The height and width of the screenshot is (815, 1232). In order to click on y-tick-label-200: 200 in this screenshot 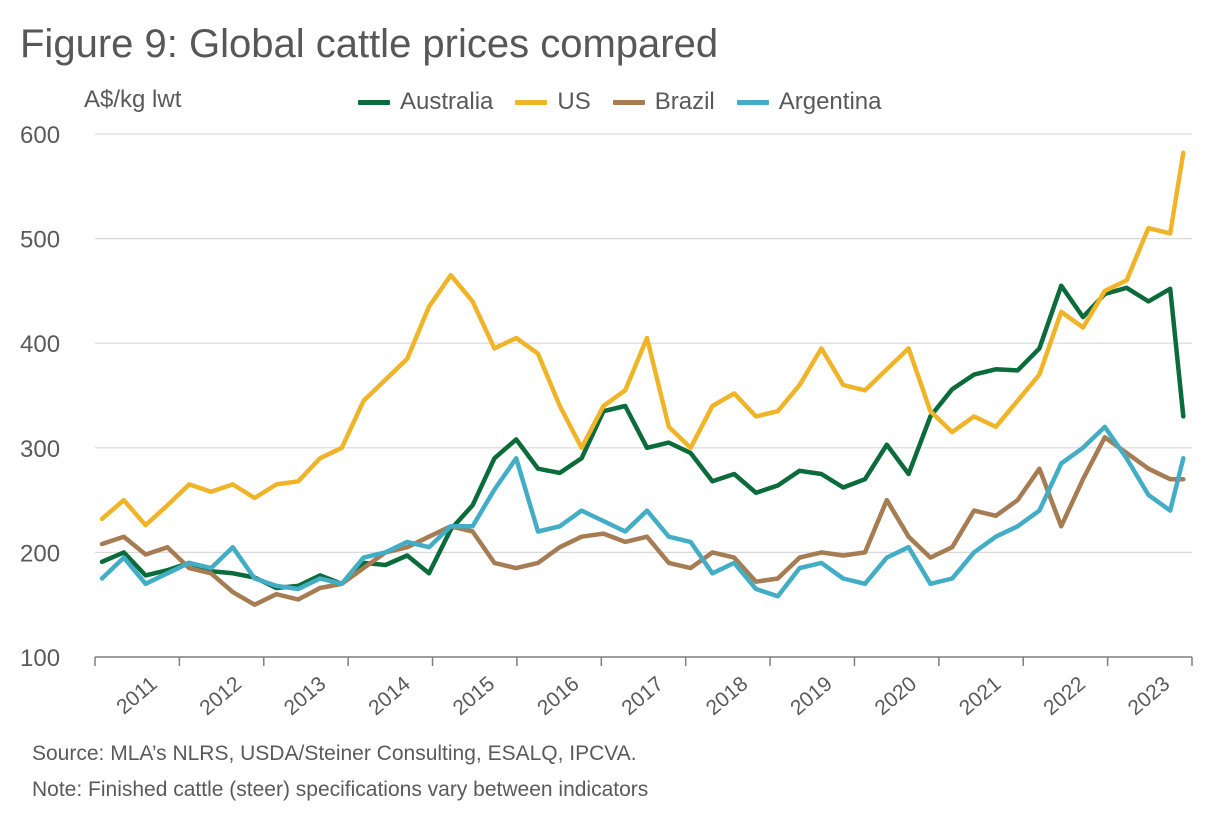, I will do `click(40, 553)`.